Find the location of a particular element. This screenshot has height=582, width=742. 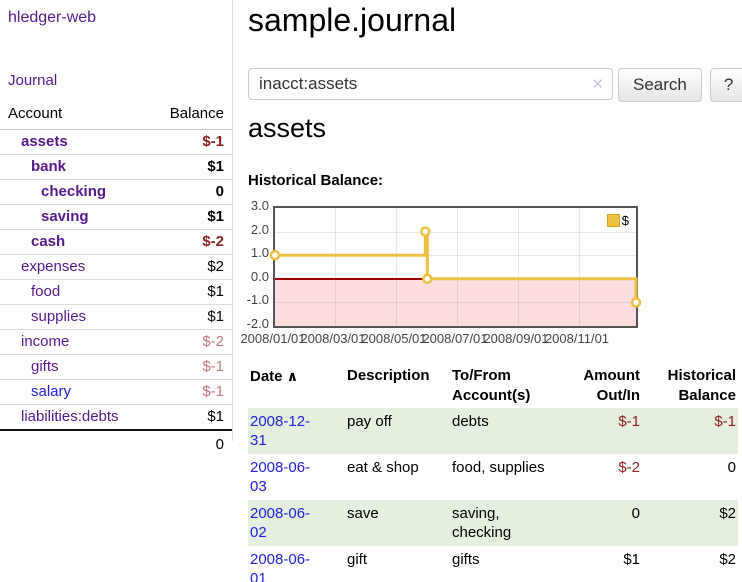

legend-swatch-icon is located at coordinates (613, 220).